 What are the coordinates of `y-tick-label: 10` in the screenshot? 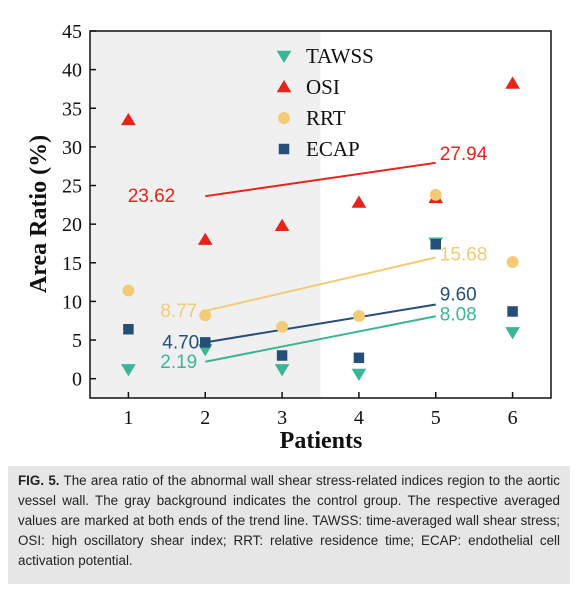 It's located at (72, 302).